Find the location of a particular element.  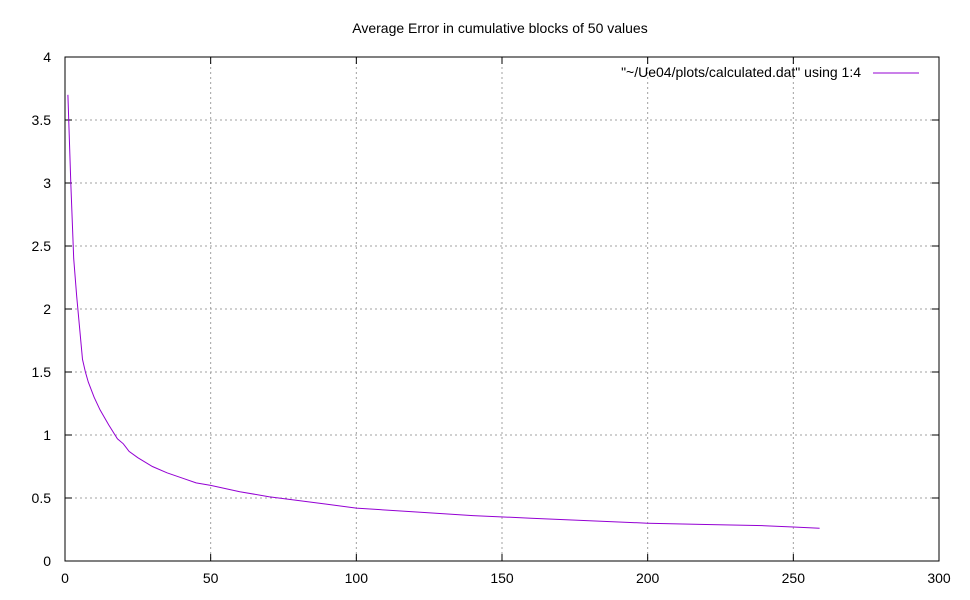

legend-label-series-1: "~/Ue04/plots/calculated.dat" using 1:4 is located at coordinates (741, 72).